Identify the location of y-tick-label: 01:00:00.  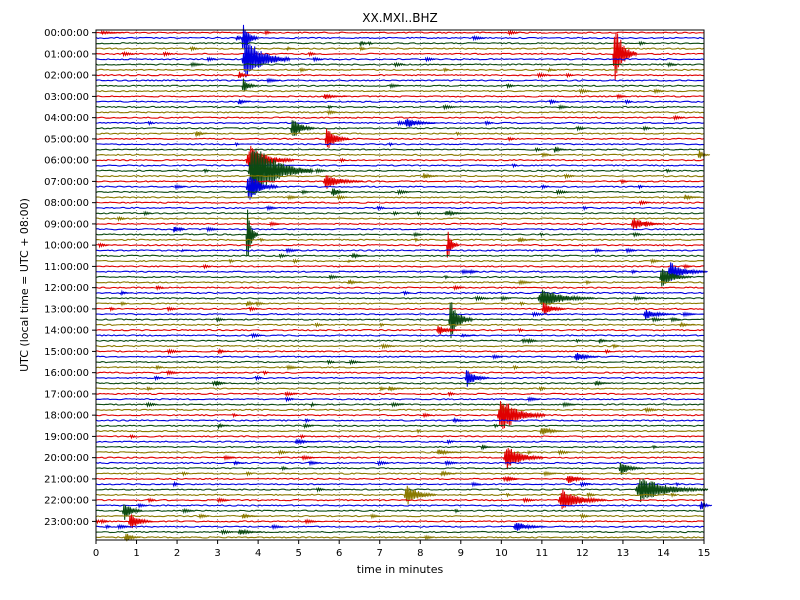
(66, 54).